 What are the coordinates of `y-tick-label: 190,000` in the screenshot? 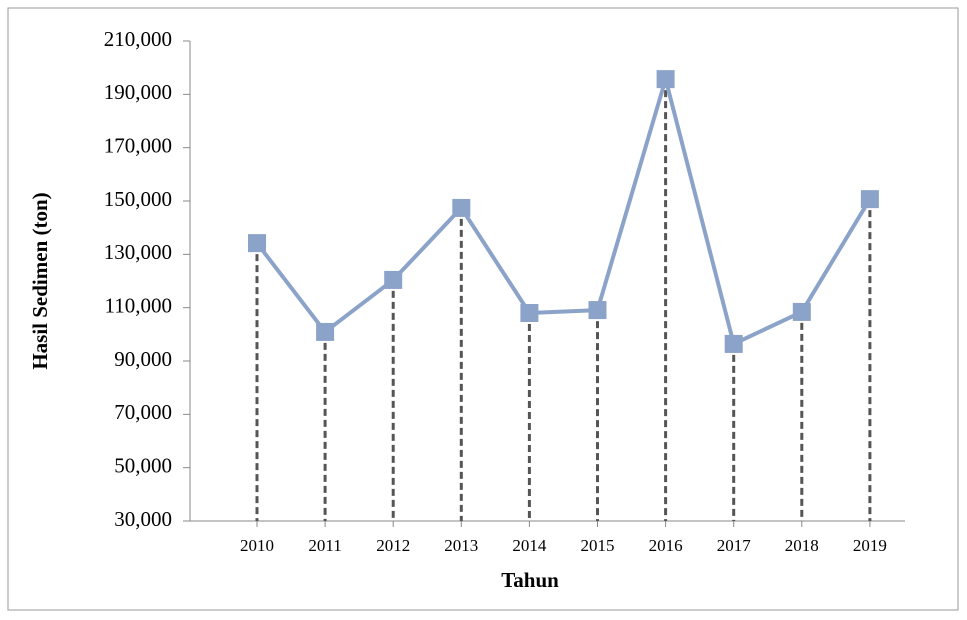 It's located at (138, 92).